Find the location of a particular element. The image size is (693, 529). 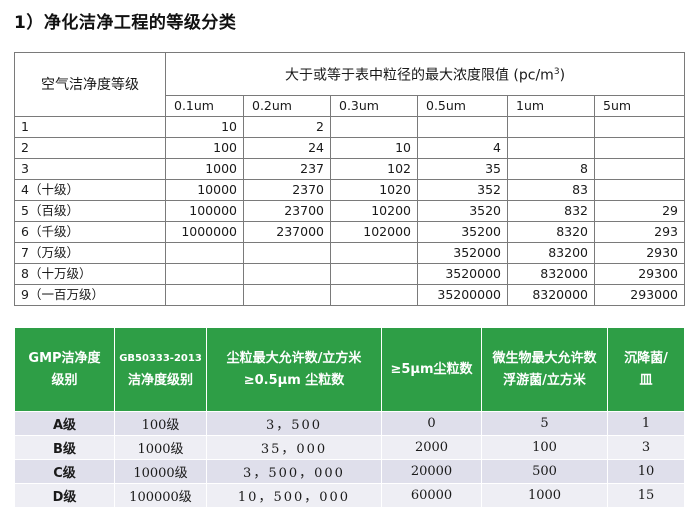

table1-main-header: 大于或等于表中粒径的最大浓度限值 (pc/m3) is located at coordinates (425, 74).